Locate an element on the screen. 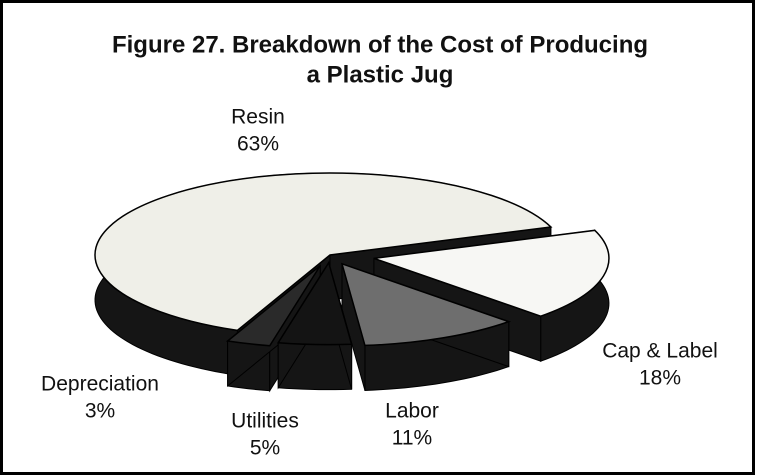  slice-value-label: 11% is located at coordinates (412, 438).